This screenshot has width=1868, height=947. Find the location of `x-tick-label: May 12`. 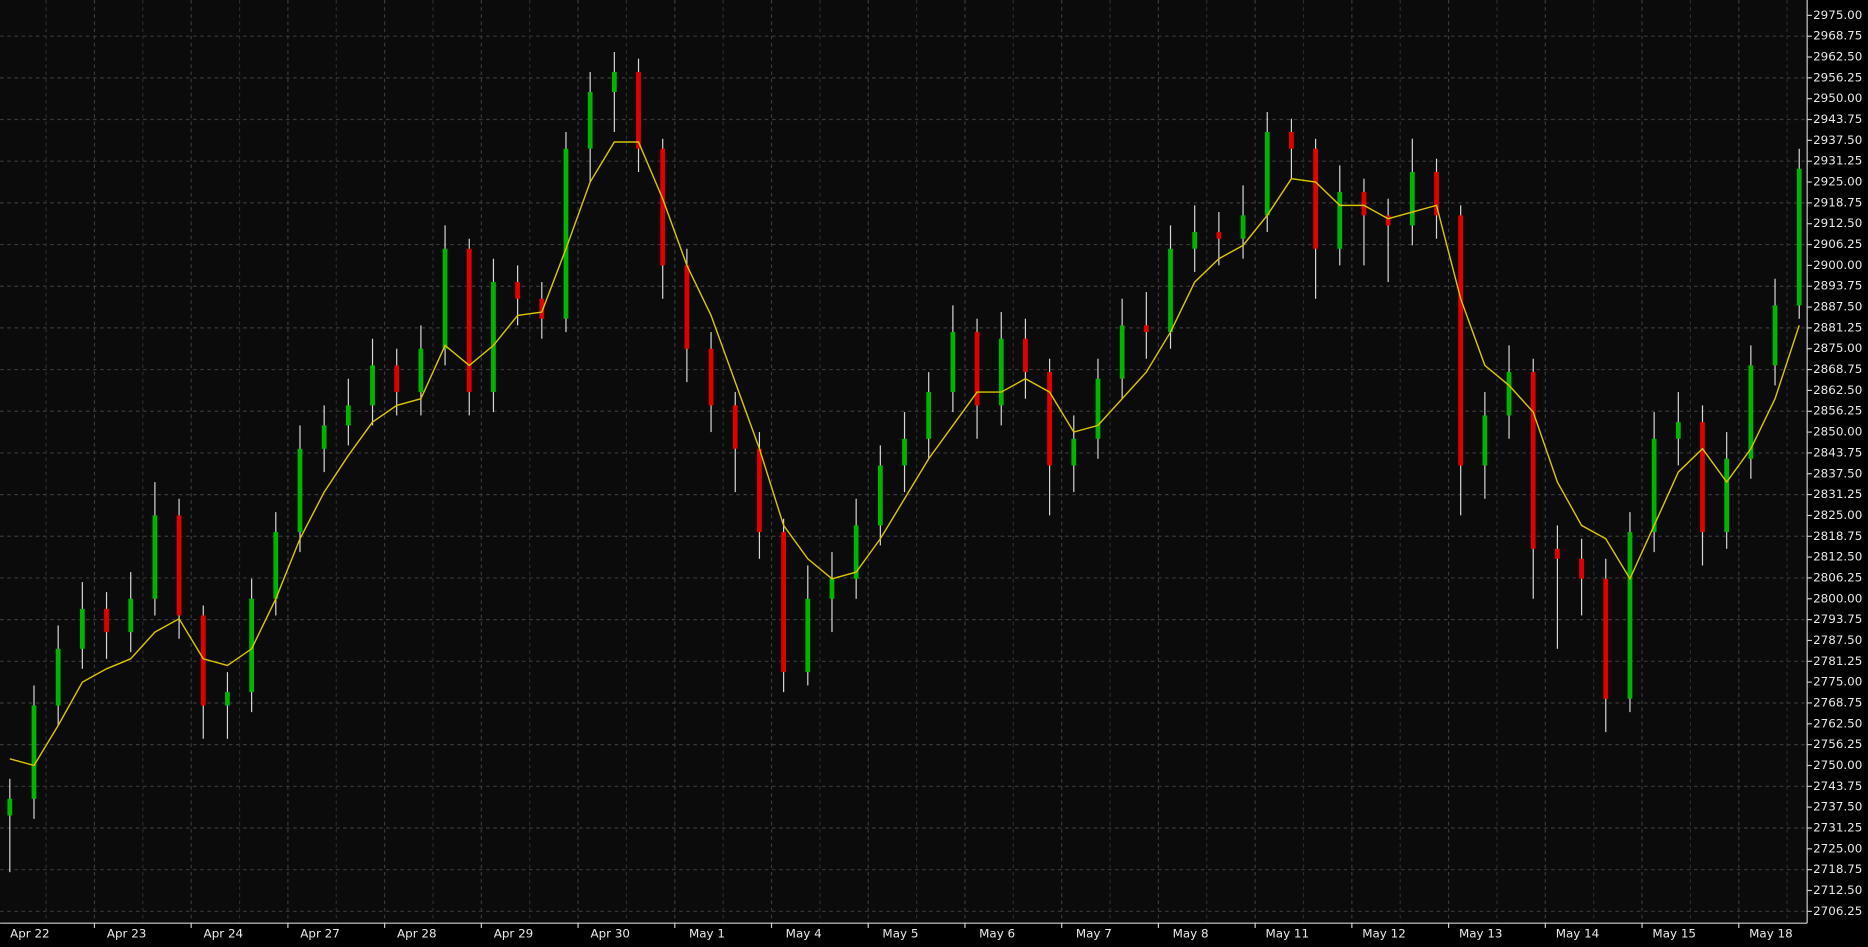

x-tick-label: May 12 is located at coordinates (1384, 933).